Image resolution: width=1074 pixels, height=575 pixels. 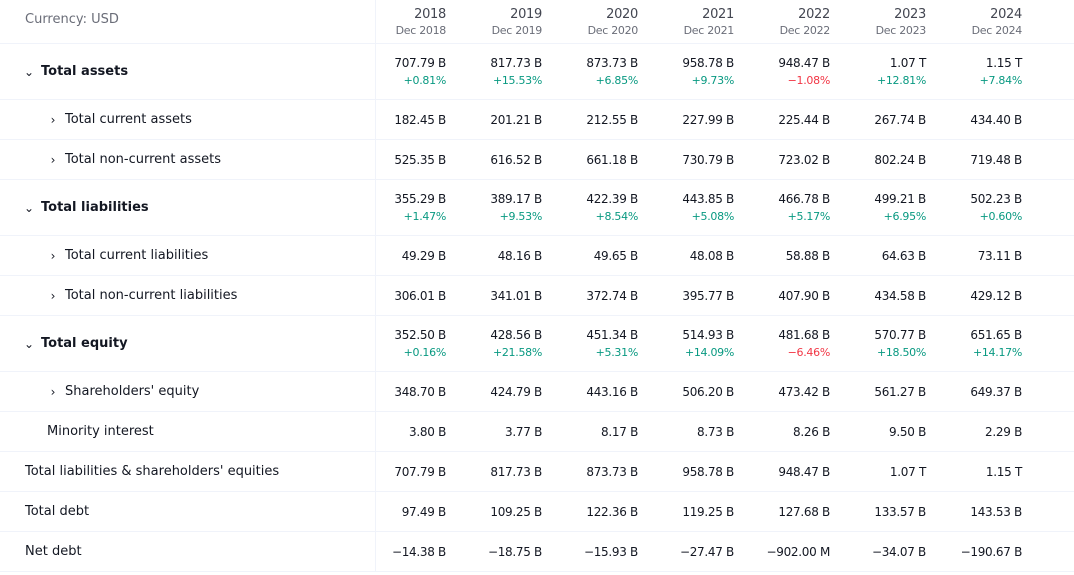 What do you see at coordinates (188, 343) in the screenshot?
I see `row-toggle-total-equity: ⌄ Total equity` at bounding box center [188, 343].